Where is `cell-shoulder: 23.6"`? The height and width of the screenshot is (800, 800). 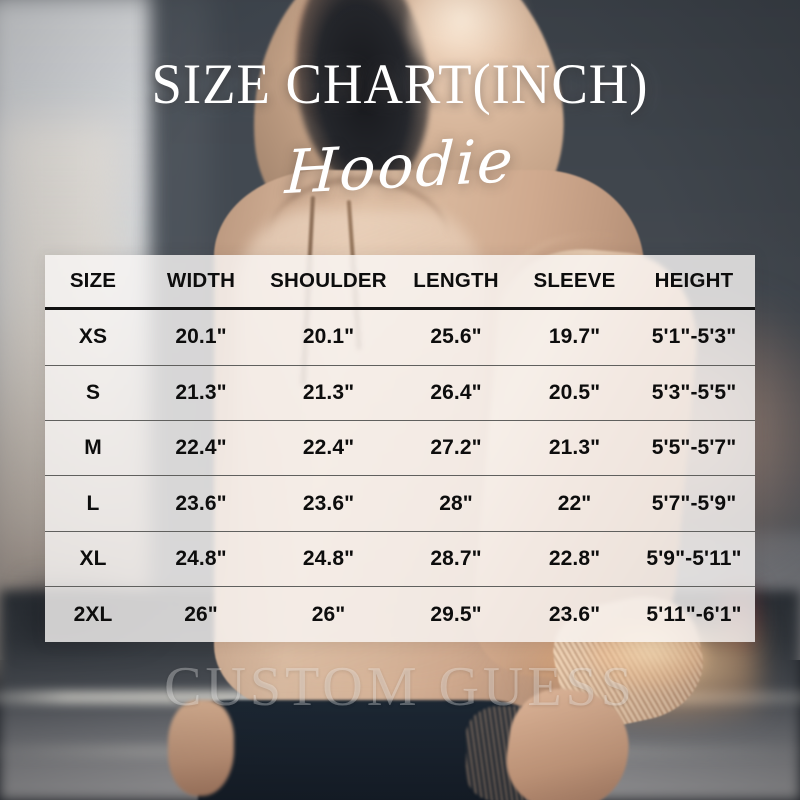 cell-shoulder: 23.6" is located at coordinates (328, 503).